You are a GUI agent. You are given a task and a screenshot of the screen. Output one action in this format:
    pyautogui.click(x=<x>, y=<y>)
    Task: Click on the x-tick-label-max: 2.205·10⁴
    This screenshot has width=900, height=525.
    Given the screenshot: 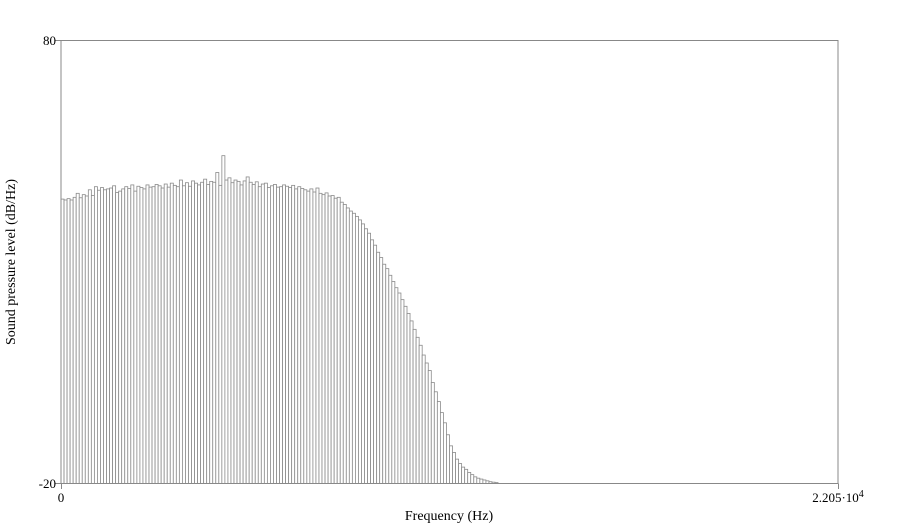 What is the action you would take?
    pyautogui.click(x=838, y=497)
    